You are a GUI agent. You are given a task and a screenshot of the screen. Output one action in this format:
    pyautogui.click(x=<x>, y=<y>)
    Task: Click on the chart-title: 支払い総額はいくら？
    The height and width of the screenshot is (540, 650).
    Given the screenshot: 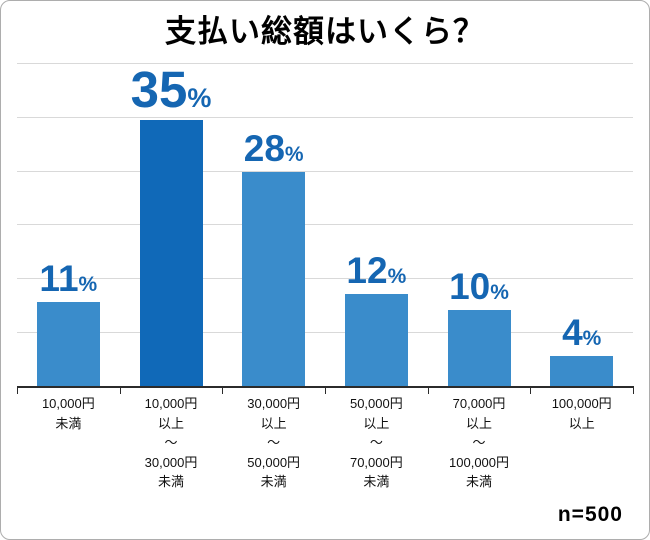 What is the action you would take?
    pyautogui.click(x=325, y=31)
    